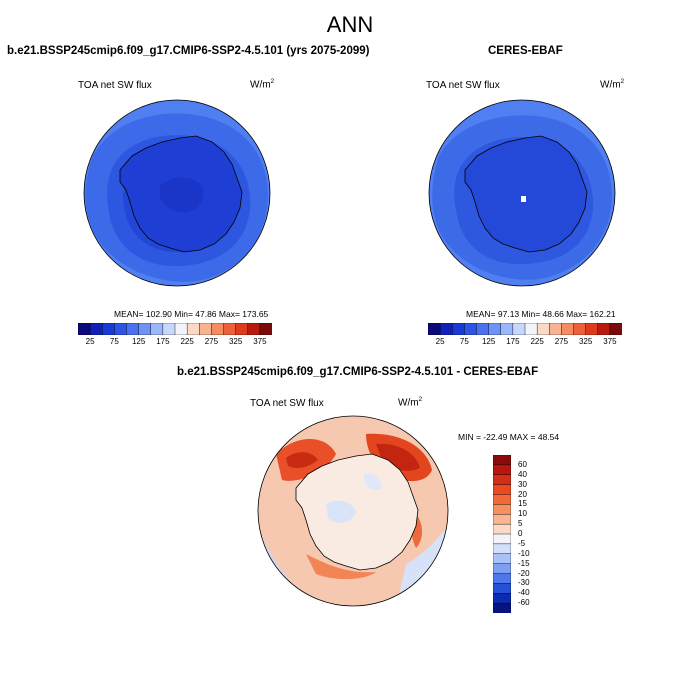 This screenshot has height=700, width=700. I want to click on model-colorbar-tick-label: 125, so click(138, 341).